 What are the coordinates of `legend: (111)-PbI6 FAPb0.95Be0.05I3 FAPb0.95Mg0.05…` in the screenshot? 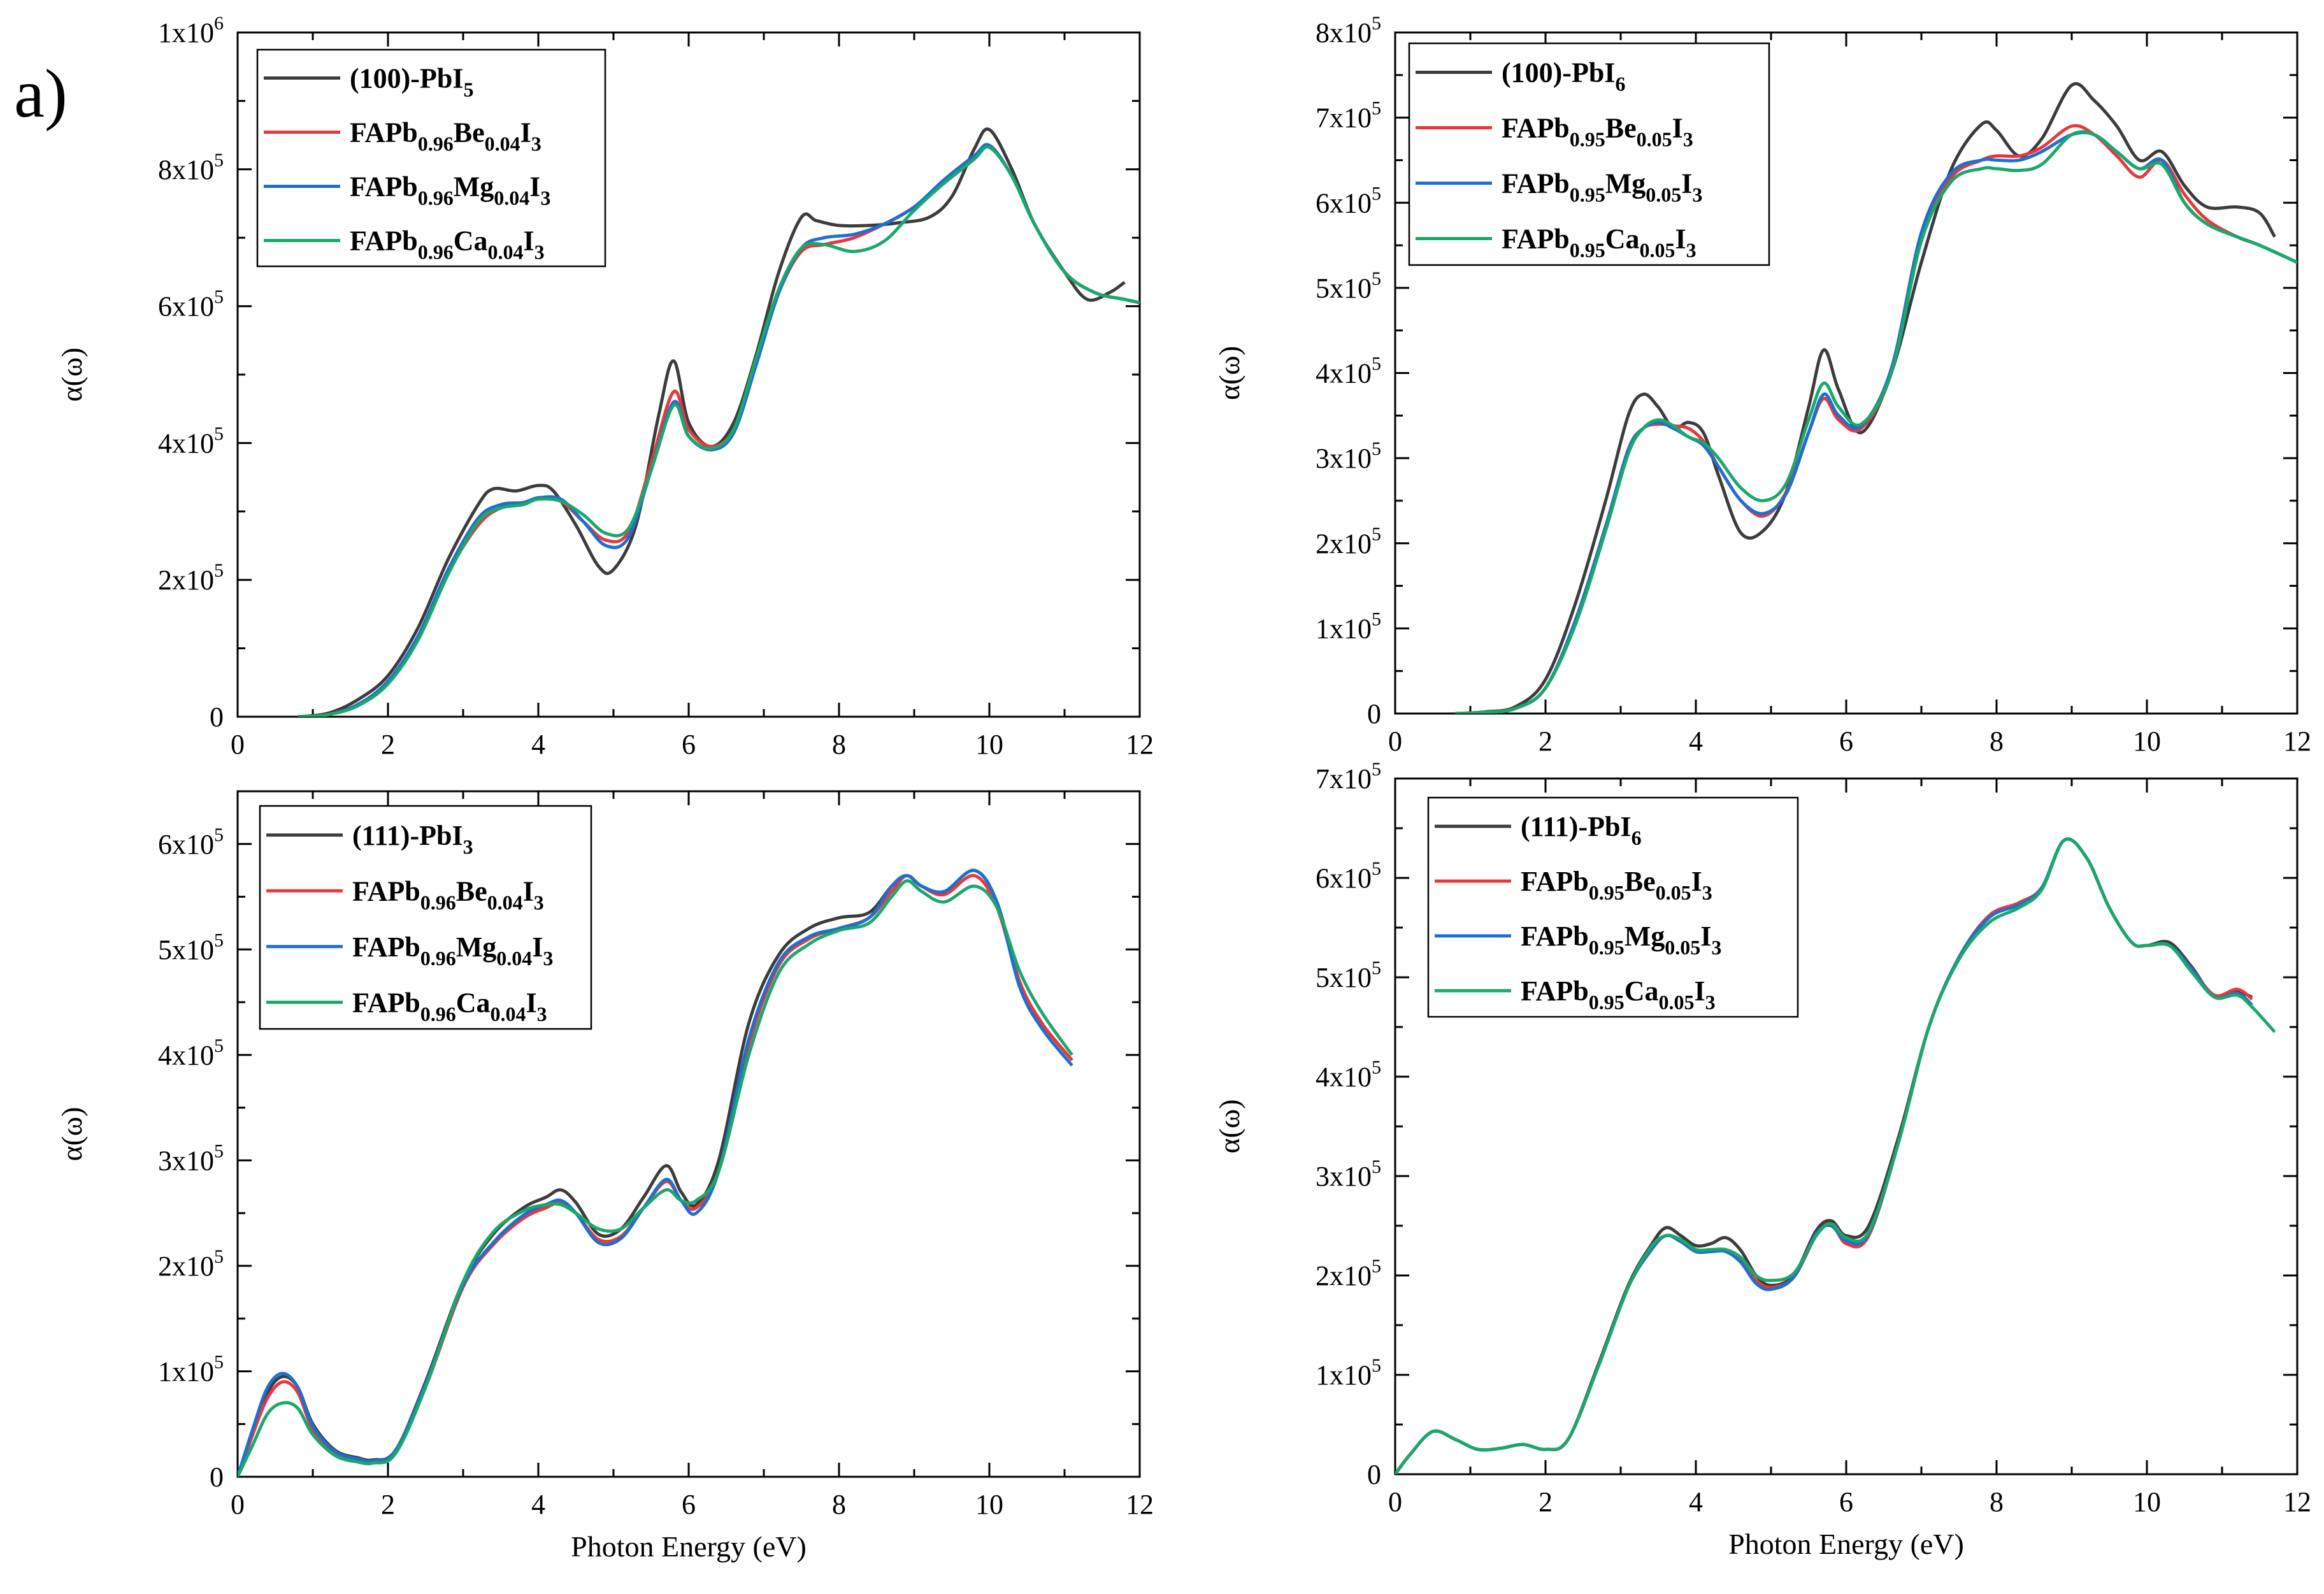 It's located at (1613, 907).